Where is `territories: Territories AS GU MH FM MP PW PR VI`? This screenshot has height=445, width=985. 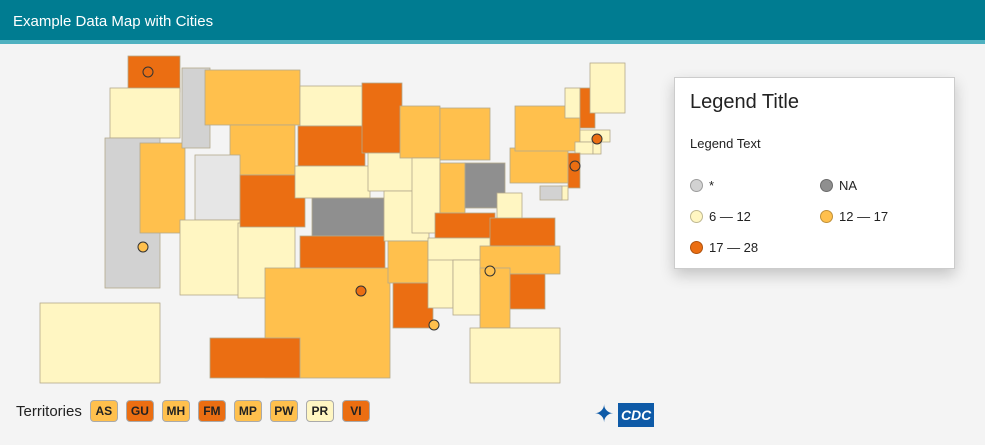
territories: Territories AS GU MH FM MP PW PR VI is located at coordinates (197, 411).